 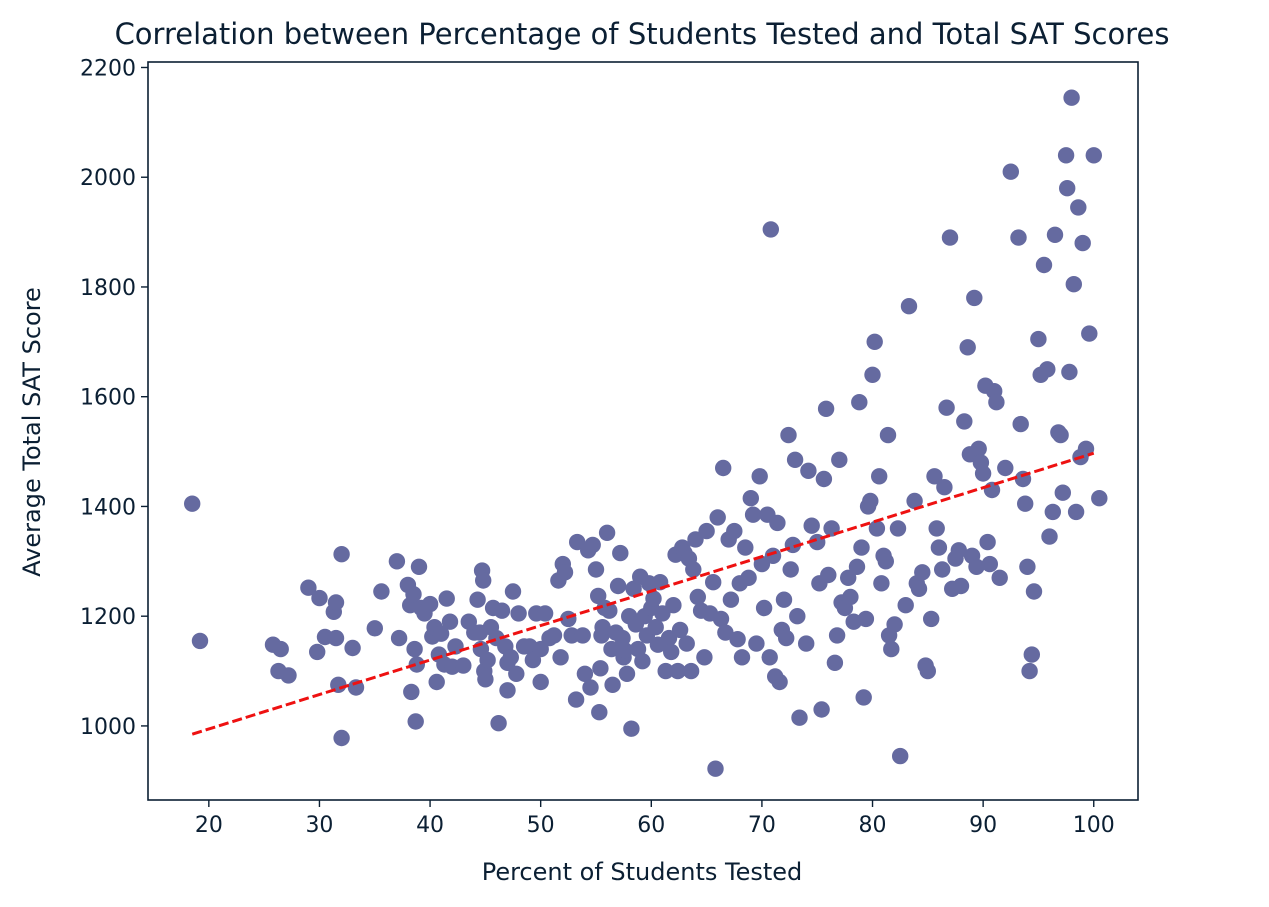 What do you see at coordinates (108, 617) in the screenshot?
I see `y-tick-label: 1200` at bounding box center [108, 617].